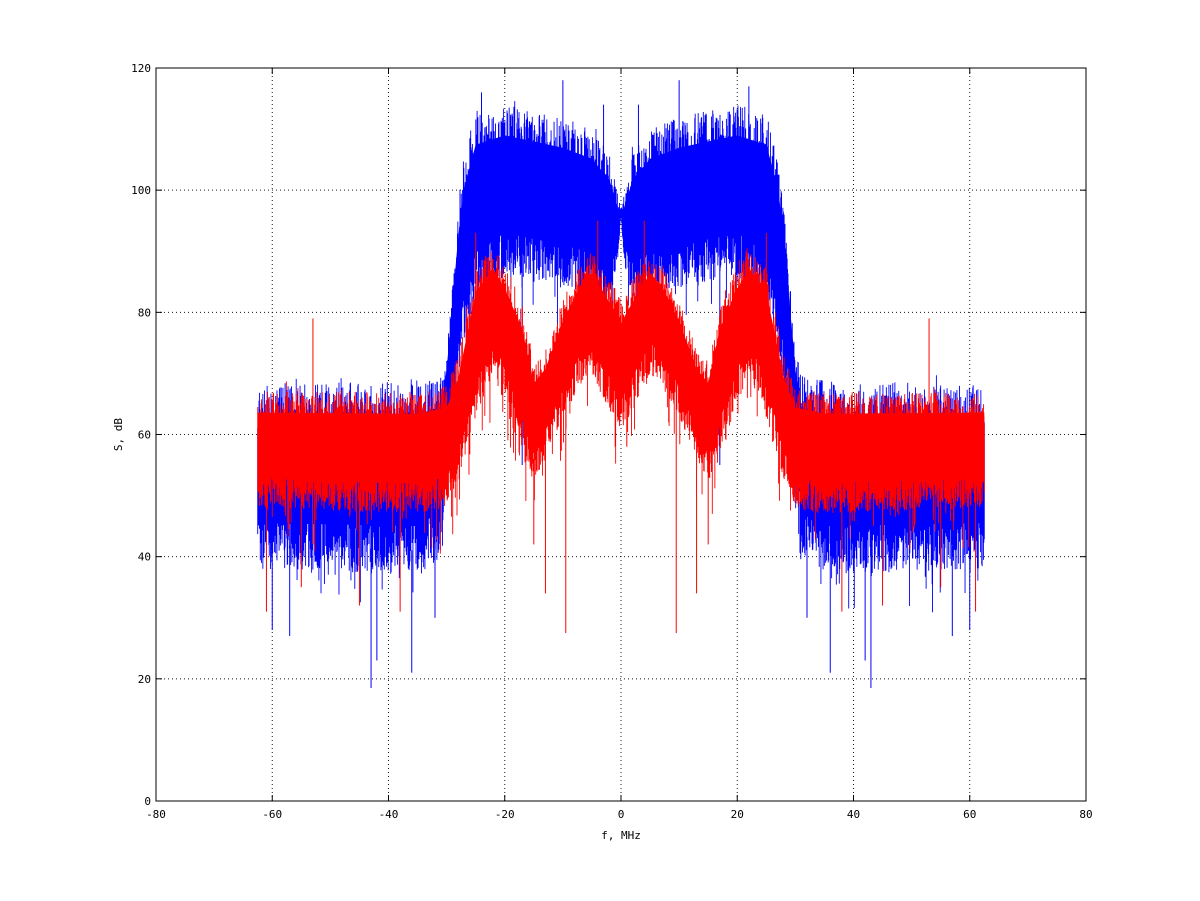  I want to click on x-tick-label: 40, so click(853, 814).